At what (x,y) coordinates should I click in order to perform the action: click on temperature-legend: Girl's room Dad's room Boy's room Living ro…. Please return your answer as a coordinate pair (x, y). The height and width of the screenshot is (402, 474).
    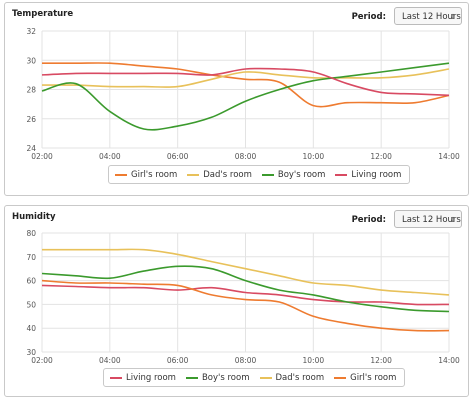
    Looking at the image, I should click on (259, 174).